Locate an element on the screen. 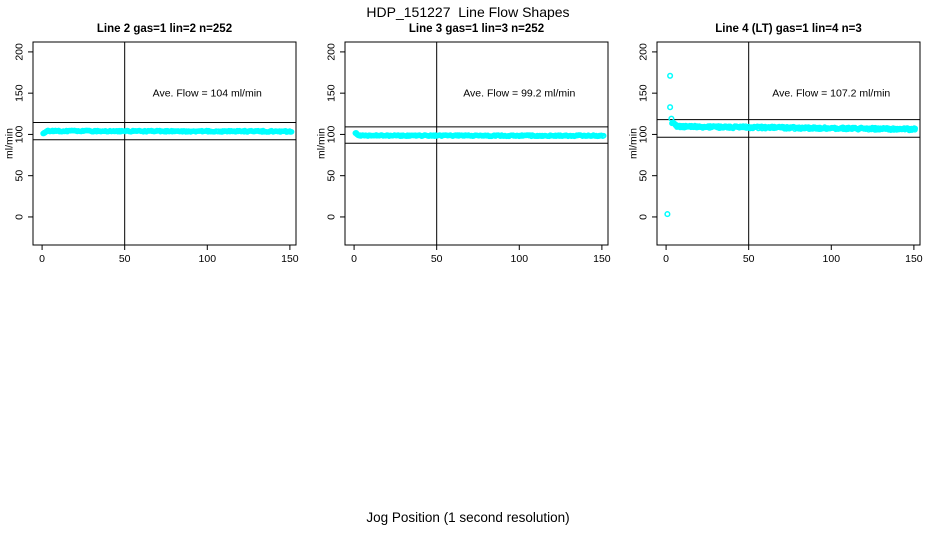 This screenshot has width=936, height=540. ave-flow-annotation: Ave. Flow = 104 ml/min is located at coordinates (207, 94).